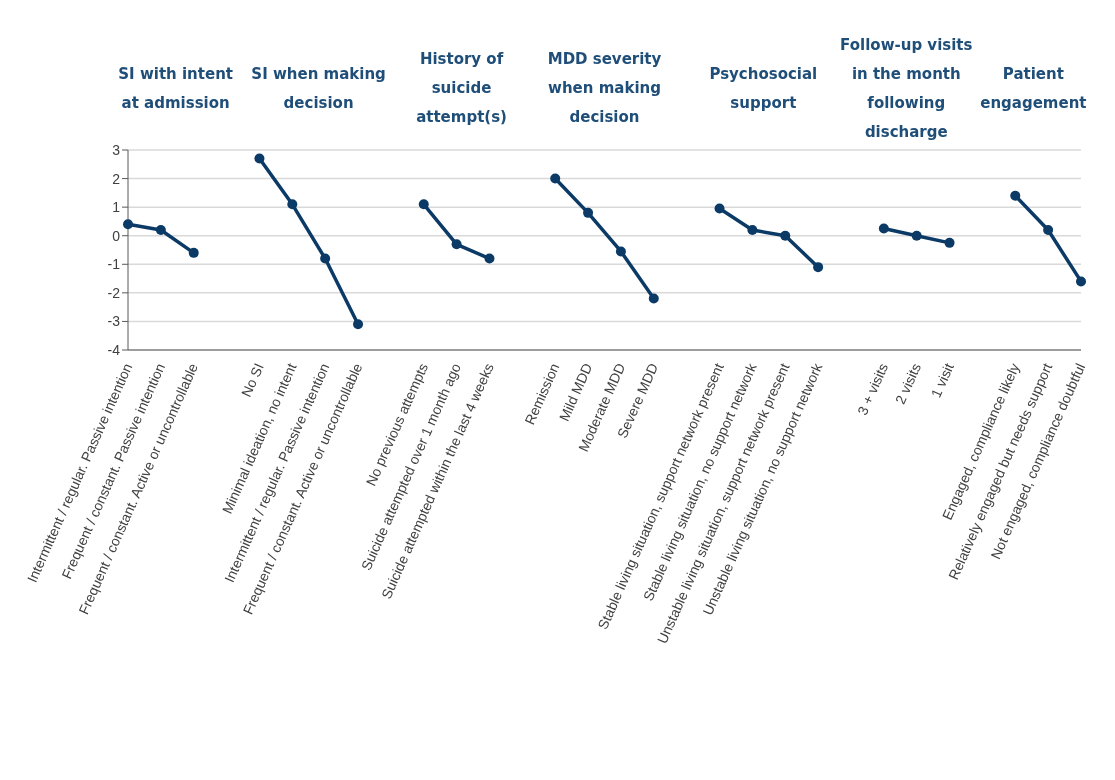  I want to click on x-tick-label: 3 + visits, so click(873, 389).